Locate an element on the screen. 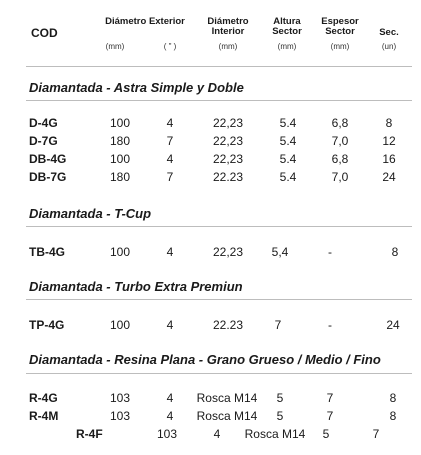 Image resolution: width=421 pixels, height=455 pixels. header-sector-thickness-unit: (mm) is located at coordinates (340, 46).